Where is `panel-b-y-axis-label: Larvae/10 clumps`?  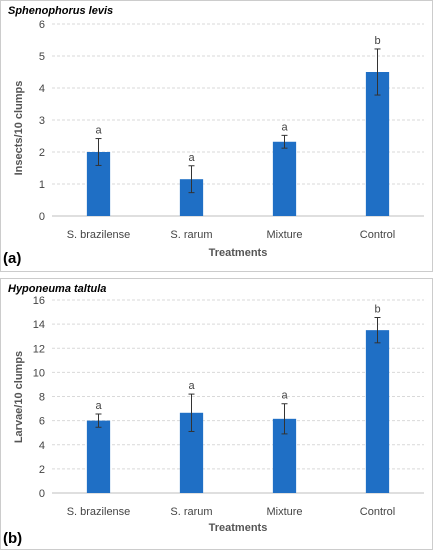 panel-b-y-axis-label: Larvae/10 clumps is located at coordinates (19, 397).